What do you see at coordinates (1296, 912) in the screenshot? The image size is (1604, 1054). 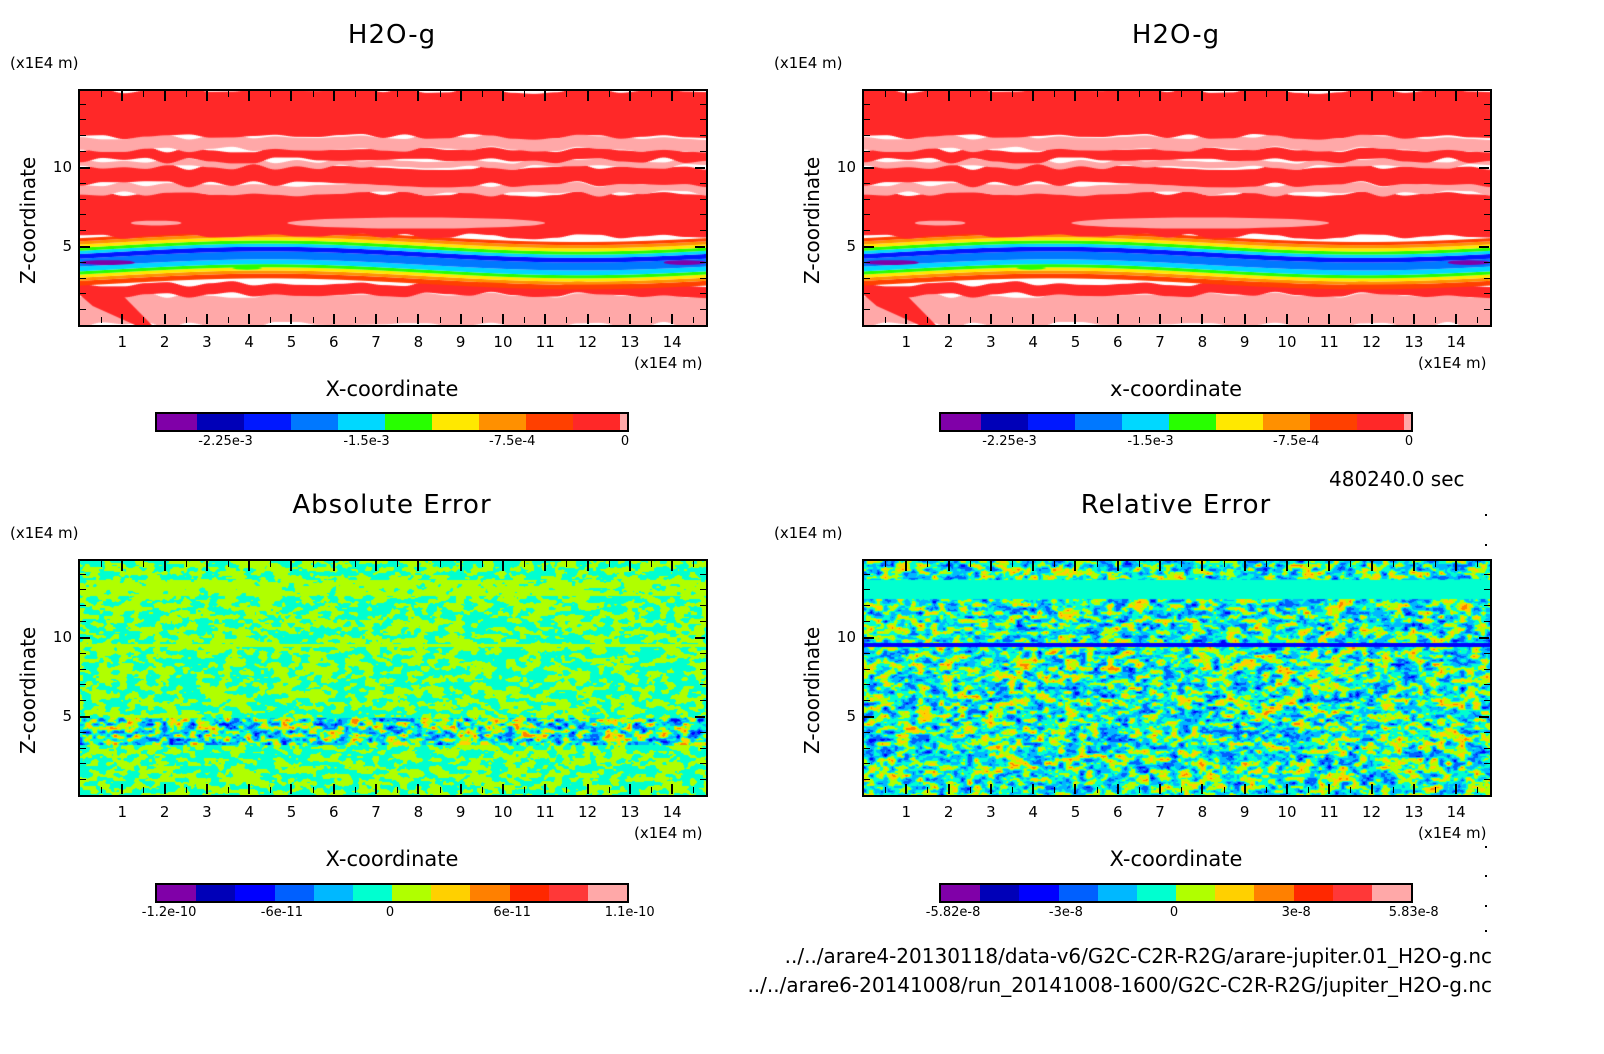 I see `colorbar-tick-label: 3e-8` at bounding box center [1296, 912].